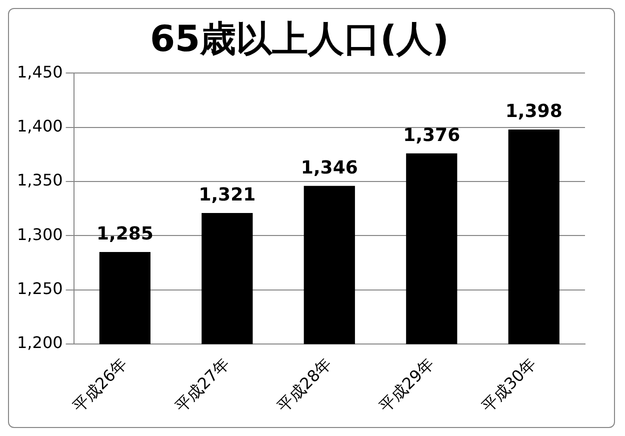  Describe the element at coordinates (227, 195) in the screenshot. I see `data-label: 1,321` at that location.